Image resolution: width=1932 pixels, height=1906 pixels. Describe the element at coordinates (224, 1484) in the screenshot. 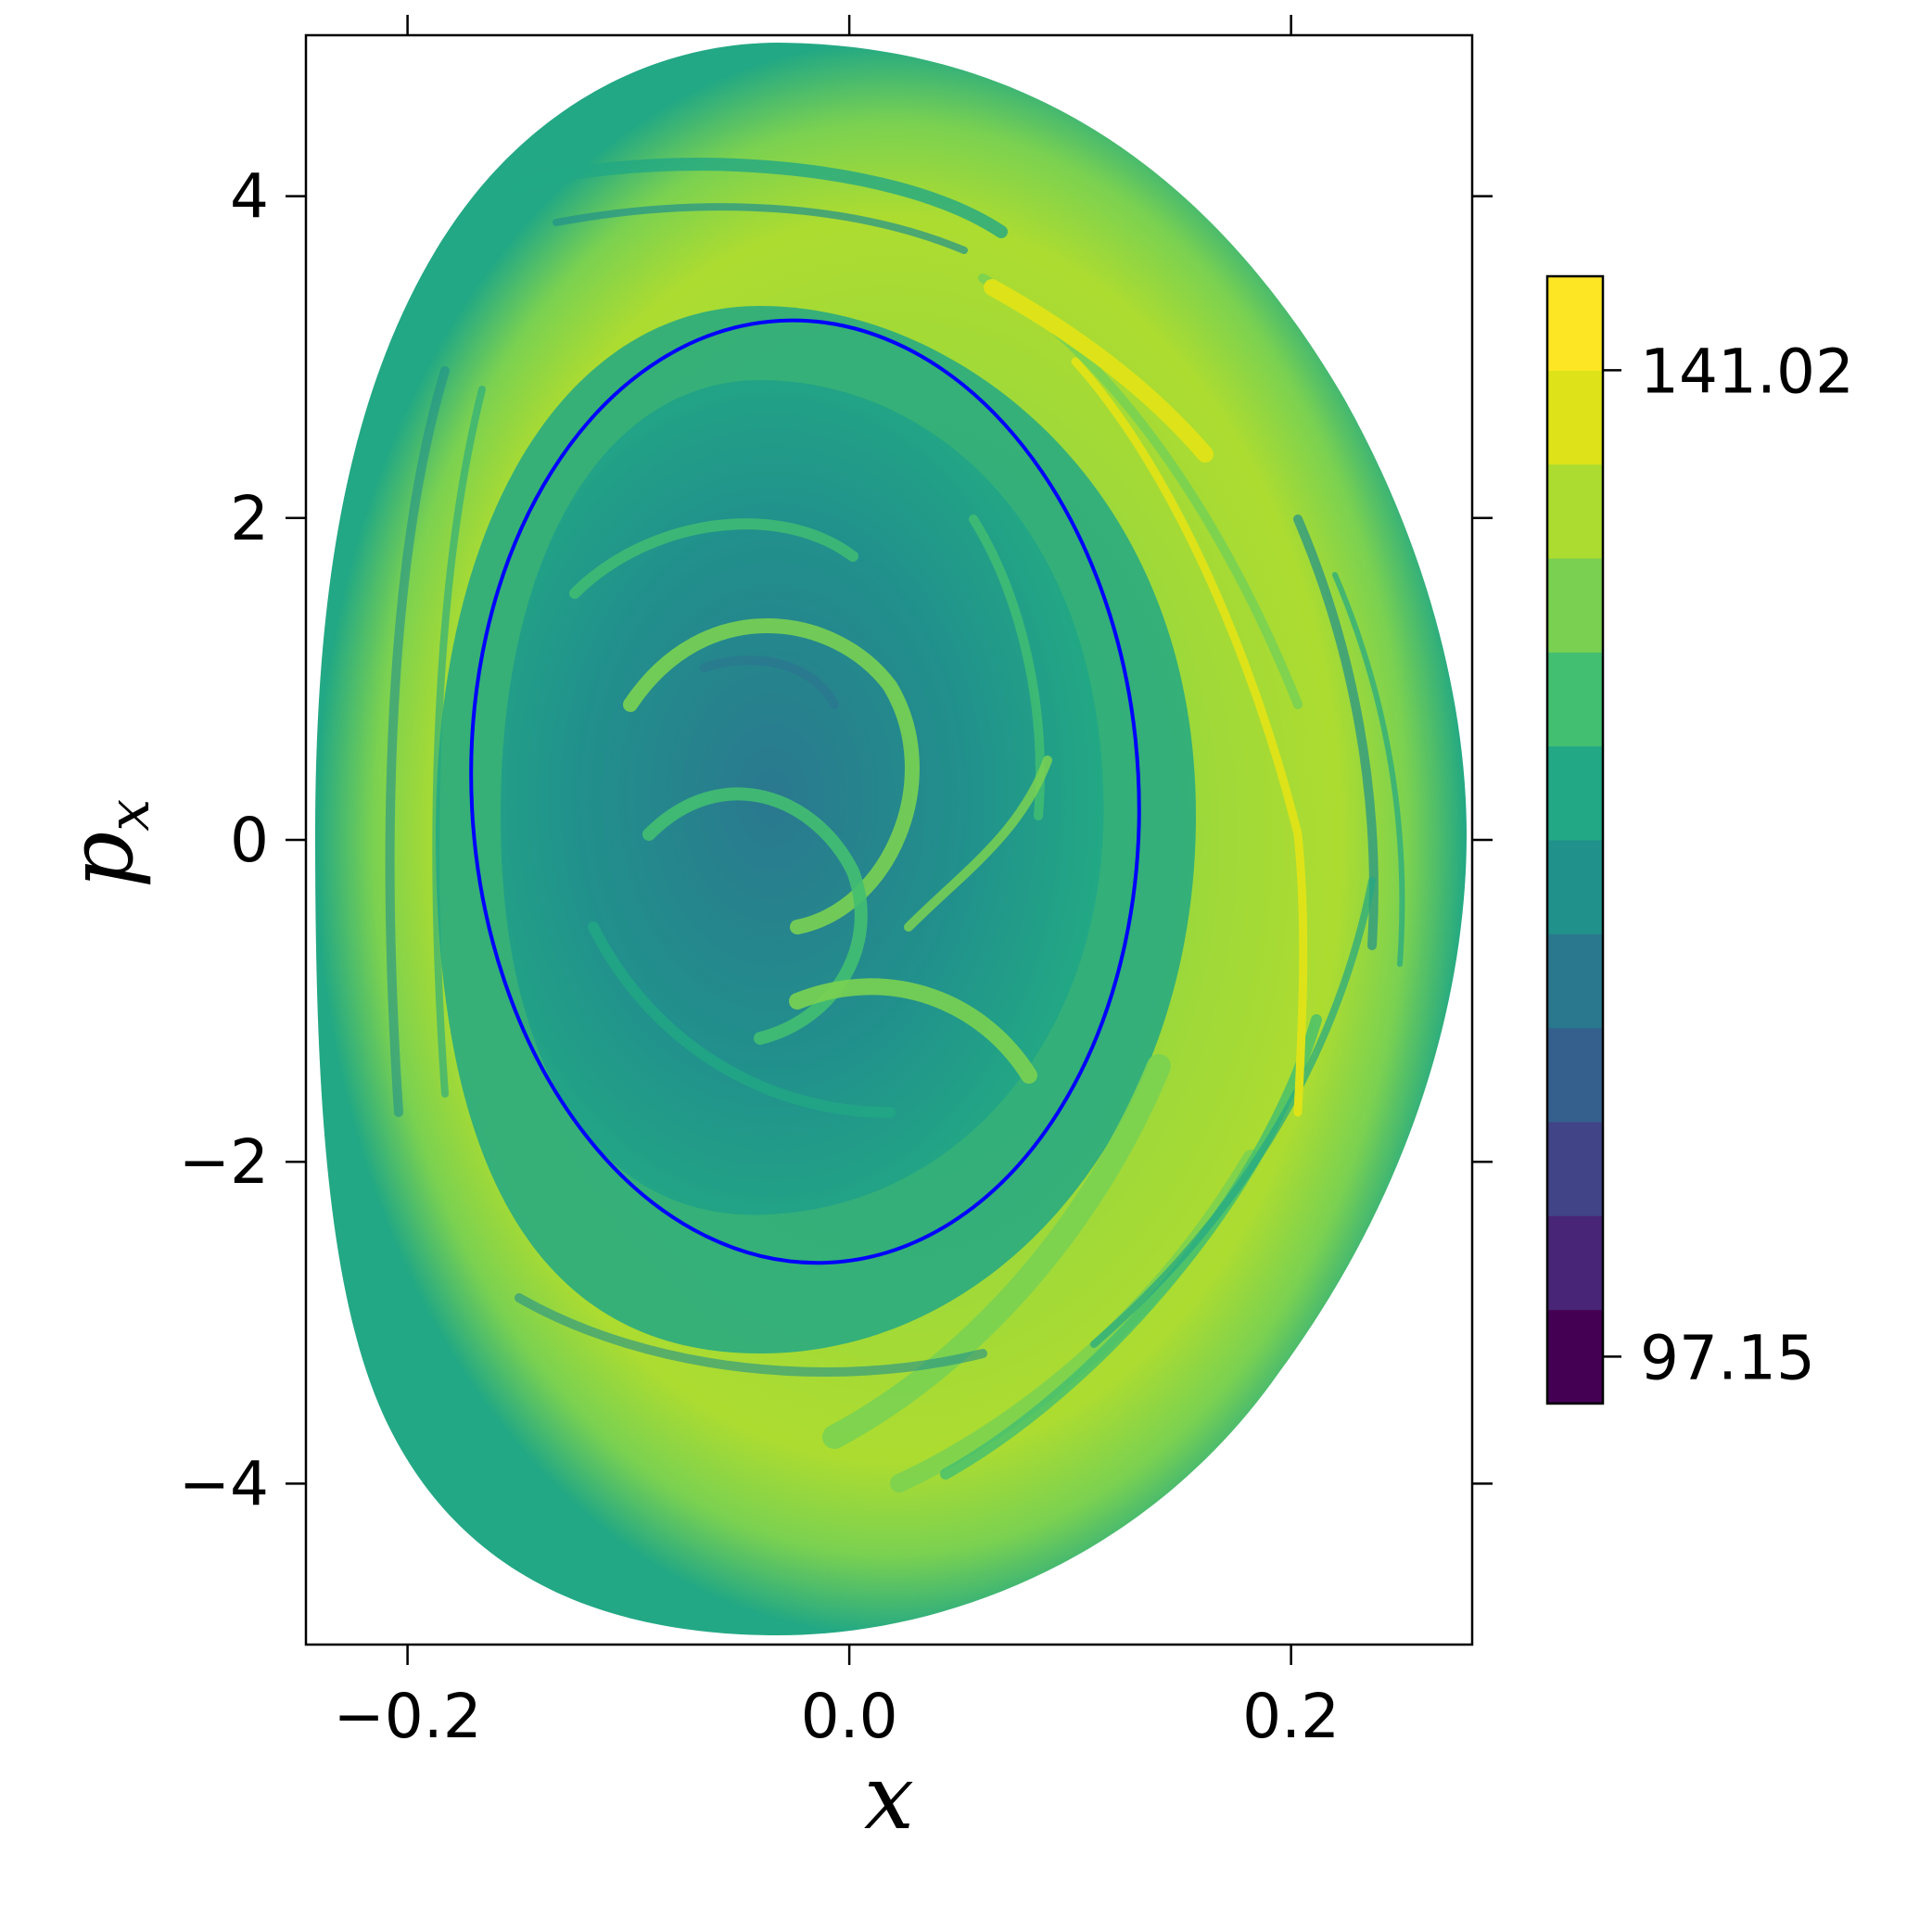

I see `y-tick-label: −4` at that location.